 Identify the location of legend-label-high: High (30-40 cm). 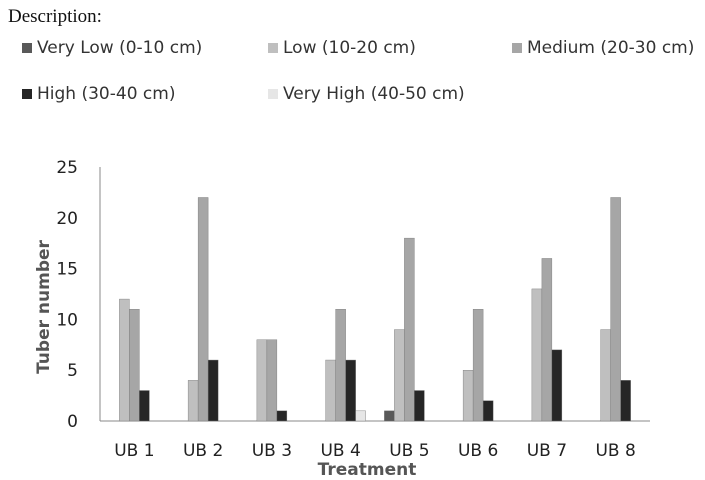
(106, 94).